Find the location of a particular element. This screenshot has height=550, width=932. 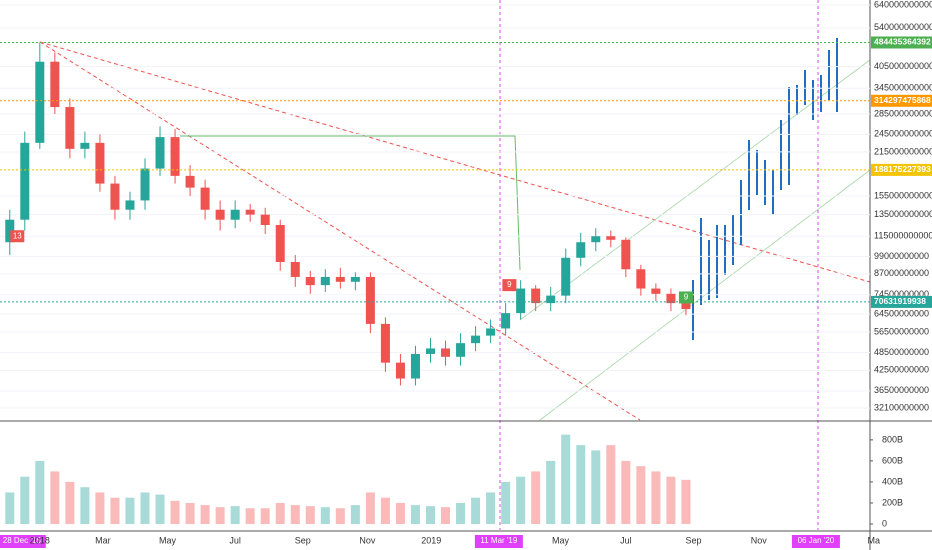

annotation-label: 13 is located at coordinates (17, 235).